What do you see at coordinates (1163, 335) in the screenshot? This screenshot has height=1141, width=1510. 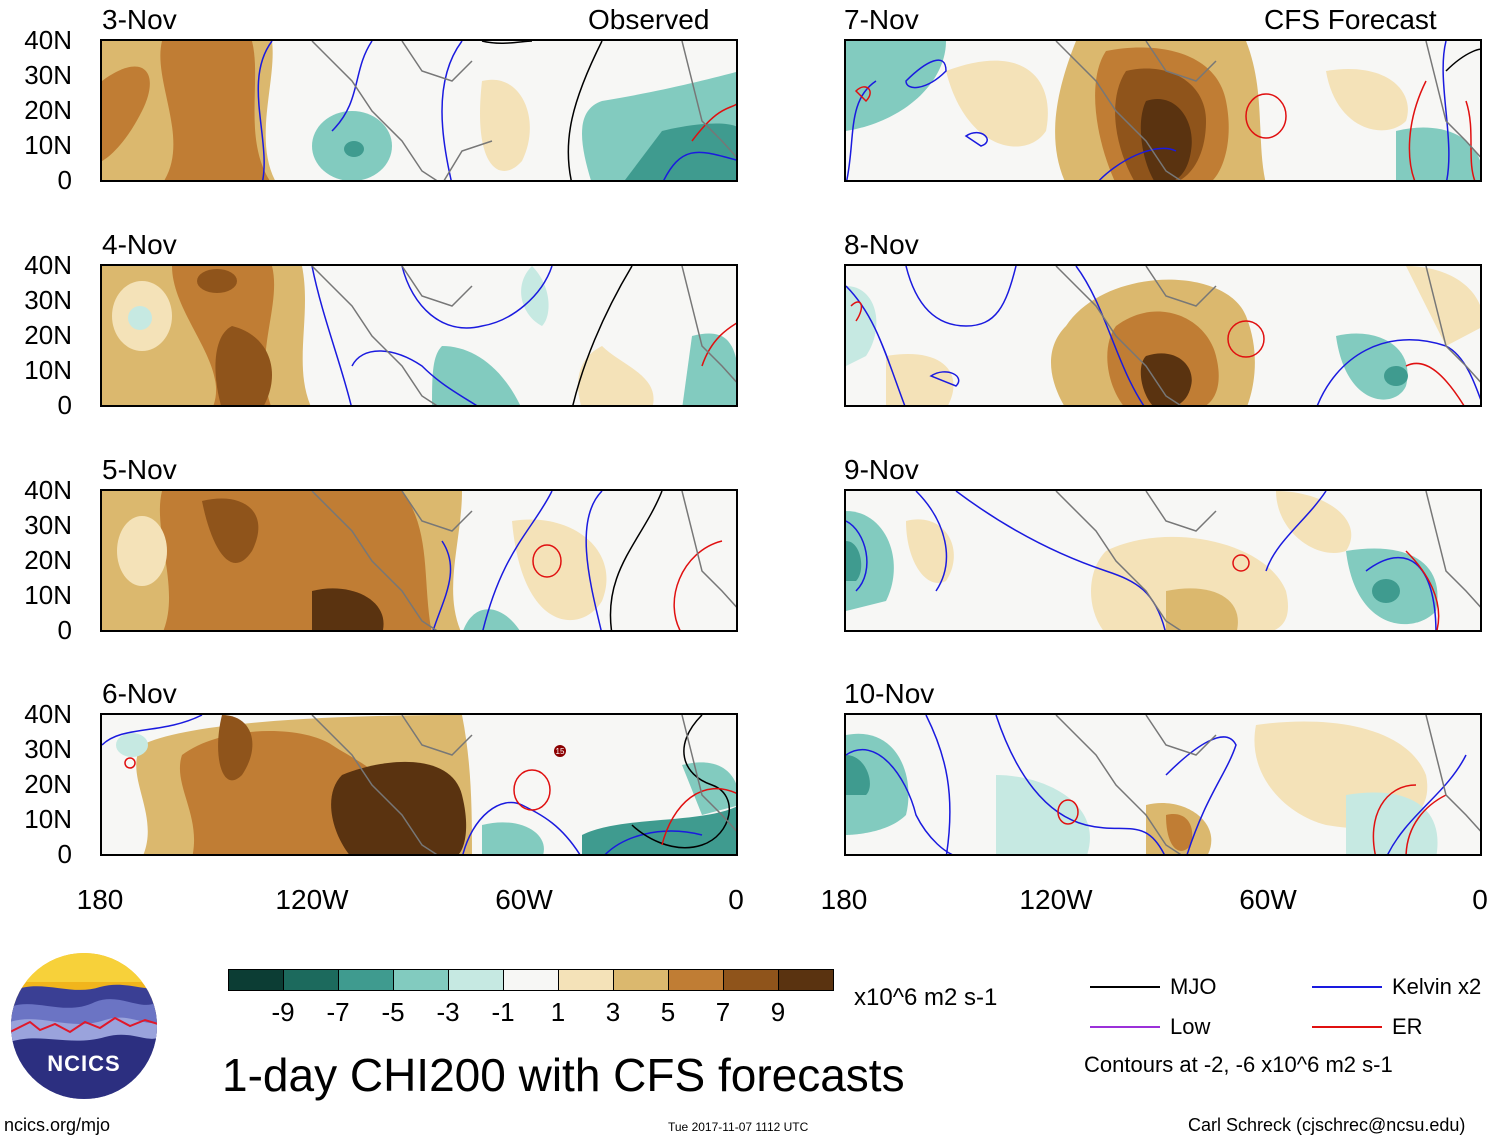 I see `map-panel-8-nov` at bounding box center [1163, 335].